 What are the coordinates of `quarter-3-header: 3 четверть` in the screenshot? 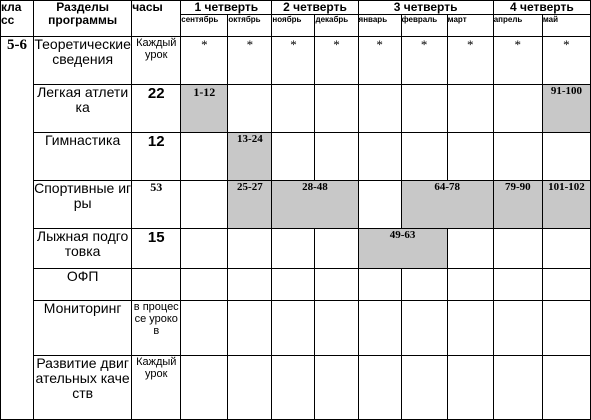 It's located at (425, 7).